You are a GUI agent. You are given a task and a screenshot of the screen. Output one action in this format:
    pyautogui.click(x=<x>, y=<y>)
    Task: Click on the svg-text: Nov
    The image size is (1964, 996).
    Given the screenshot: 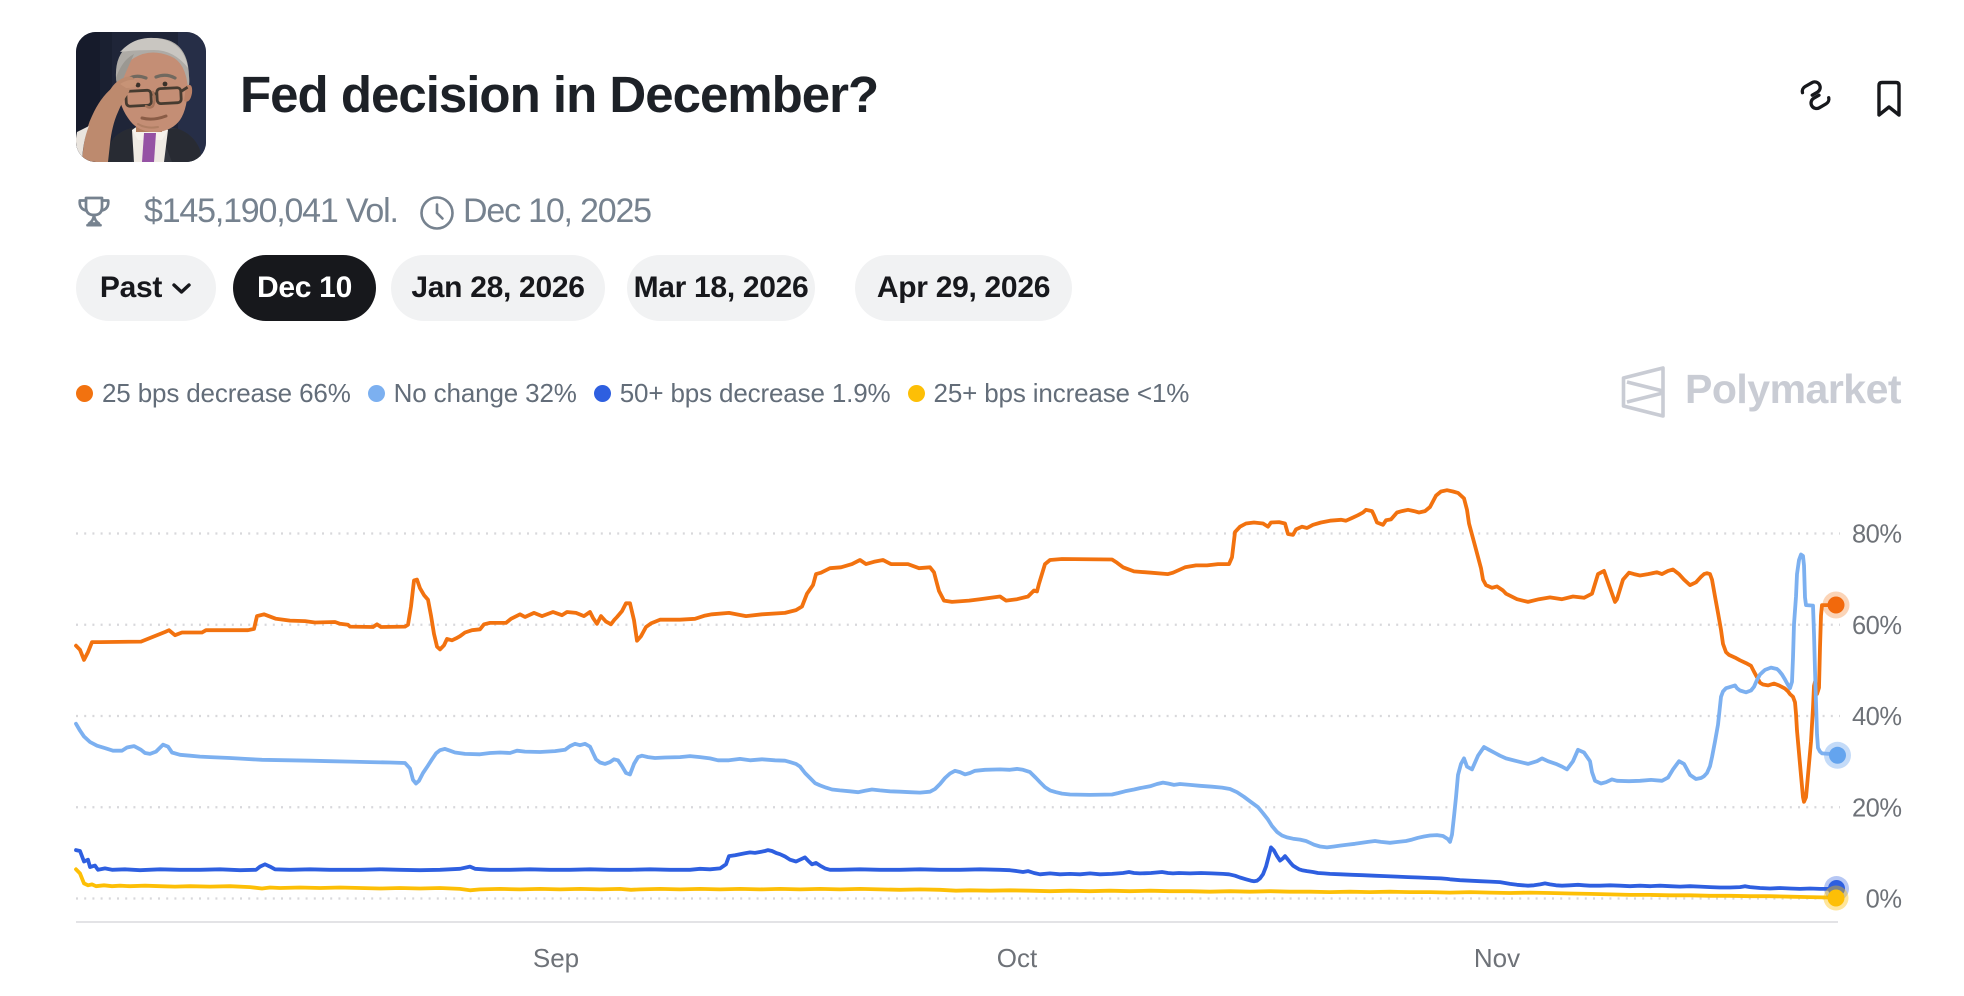 What is the action you would take?
    pyautogui.click(x=1497, y=958)
    